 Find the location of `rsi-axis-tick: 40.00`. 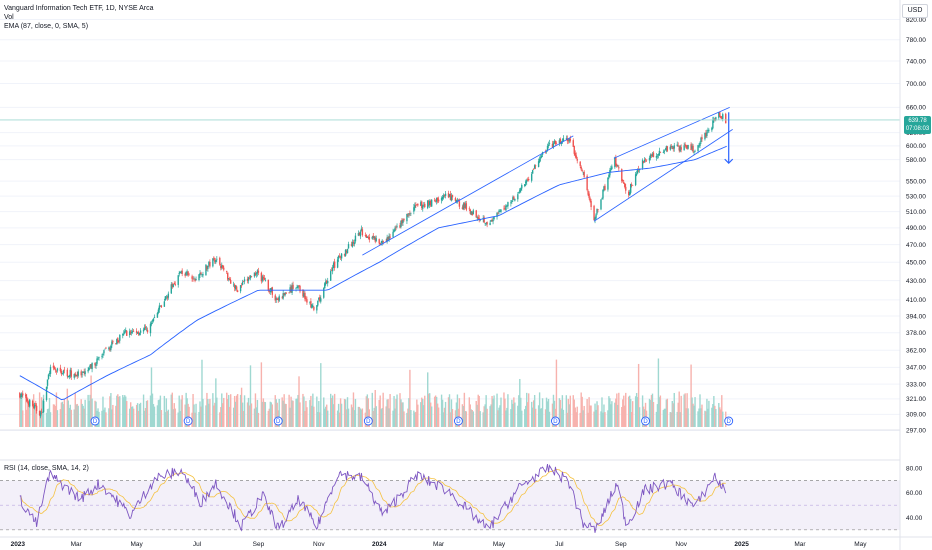

rsi-axis-tick: 40.00 is located at coordinates (914, 518).